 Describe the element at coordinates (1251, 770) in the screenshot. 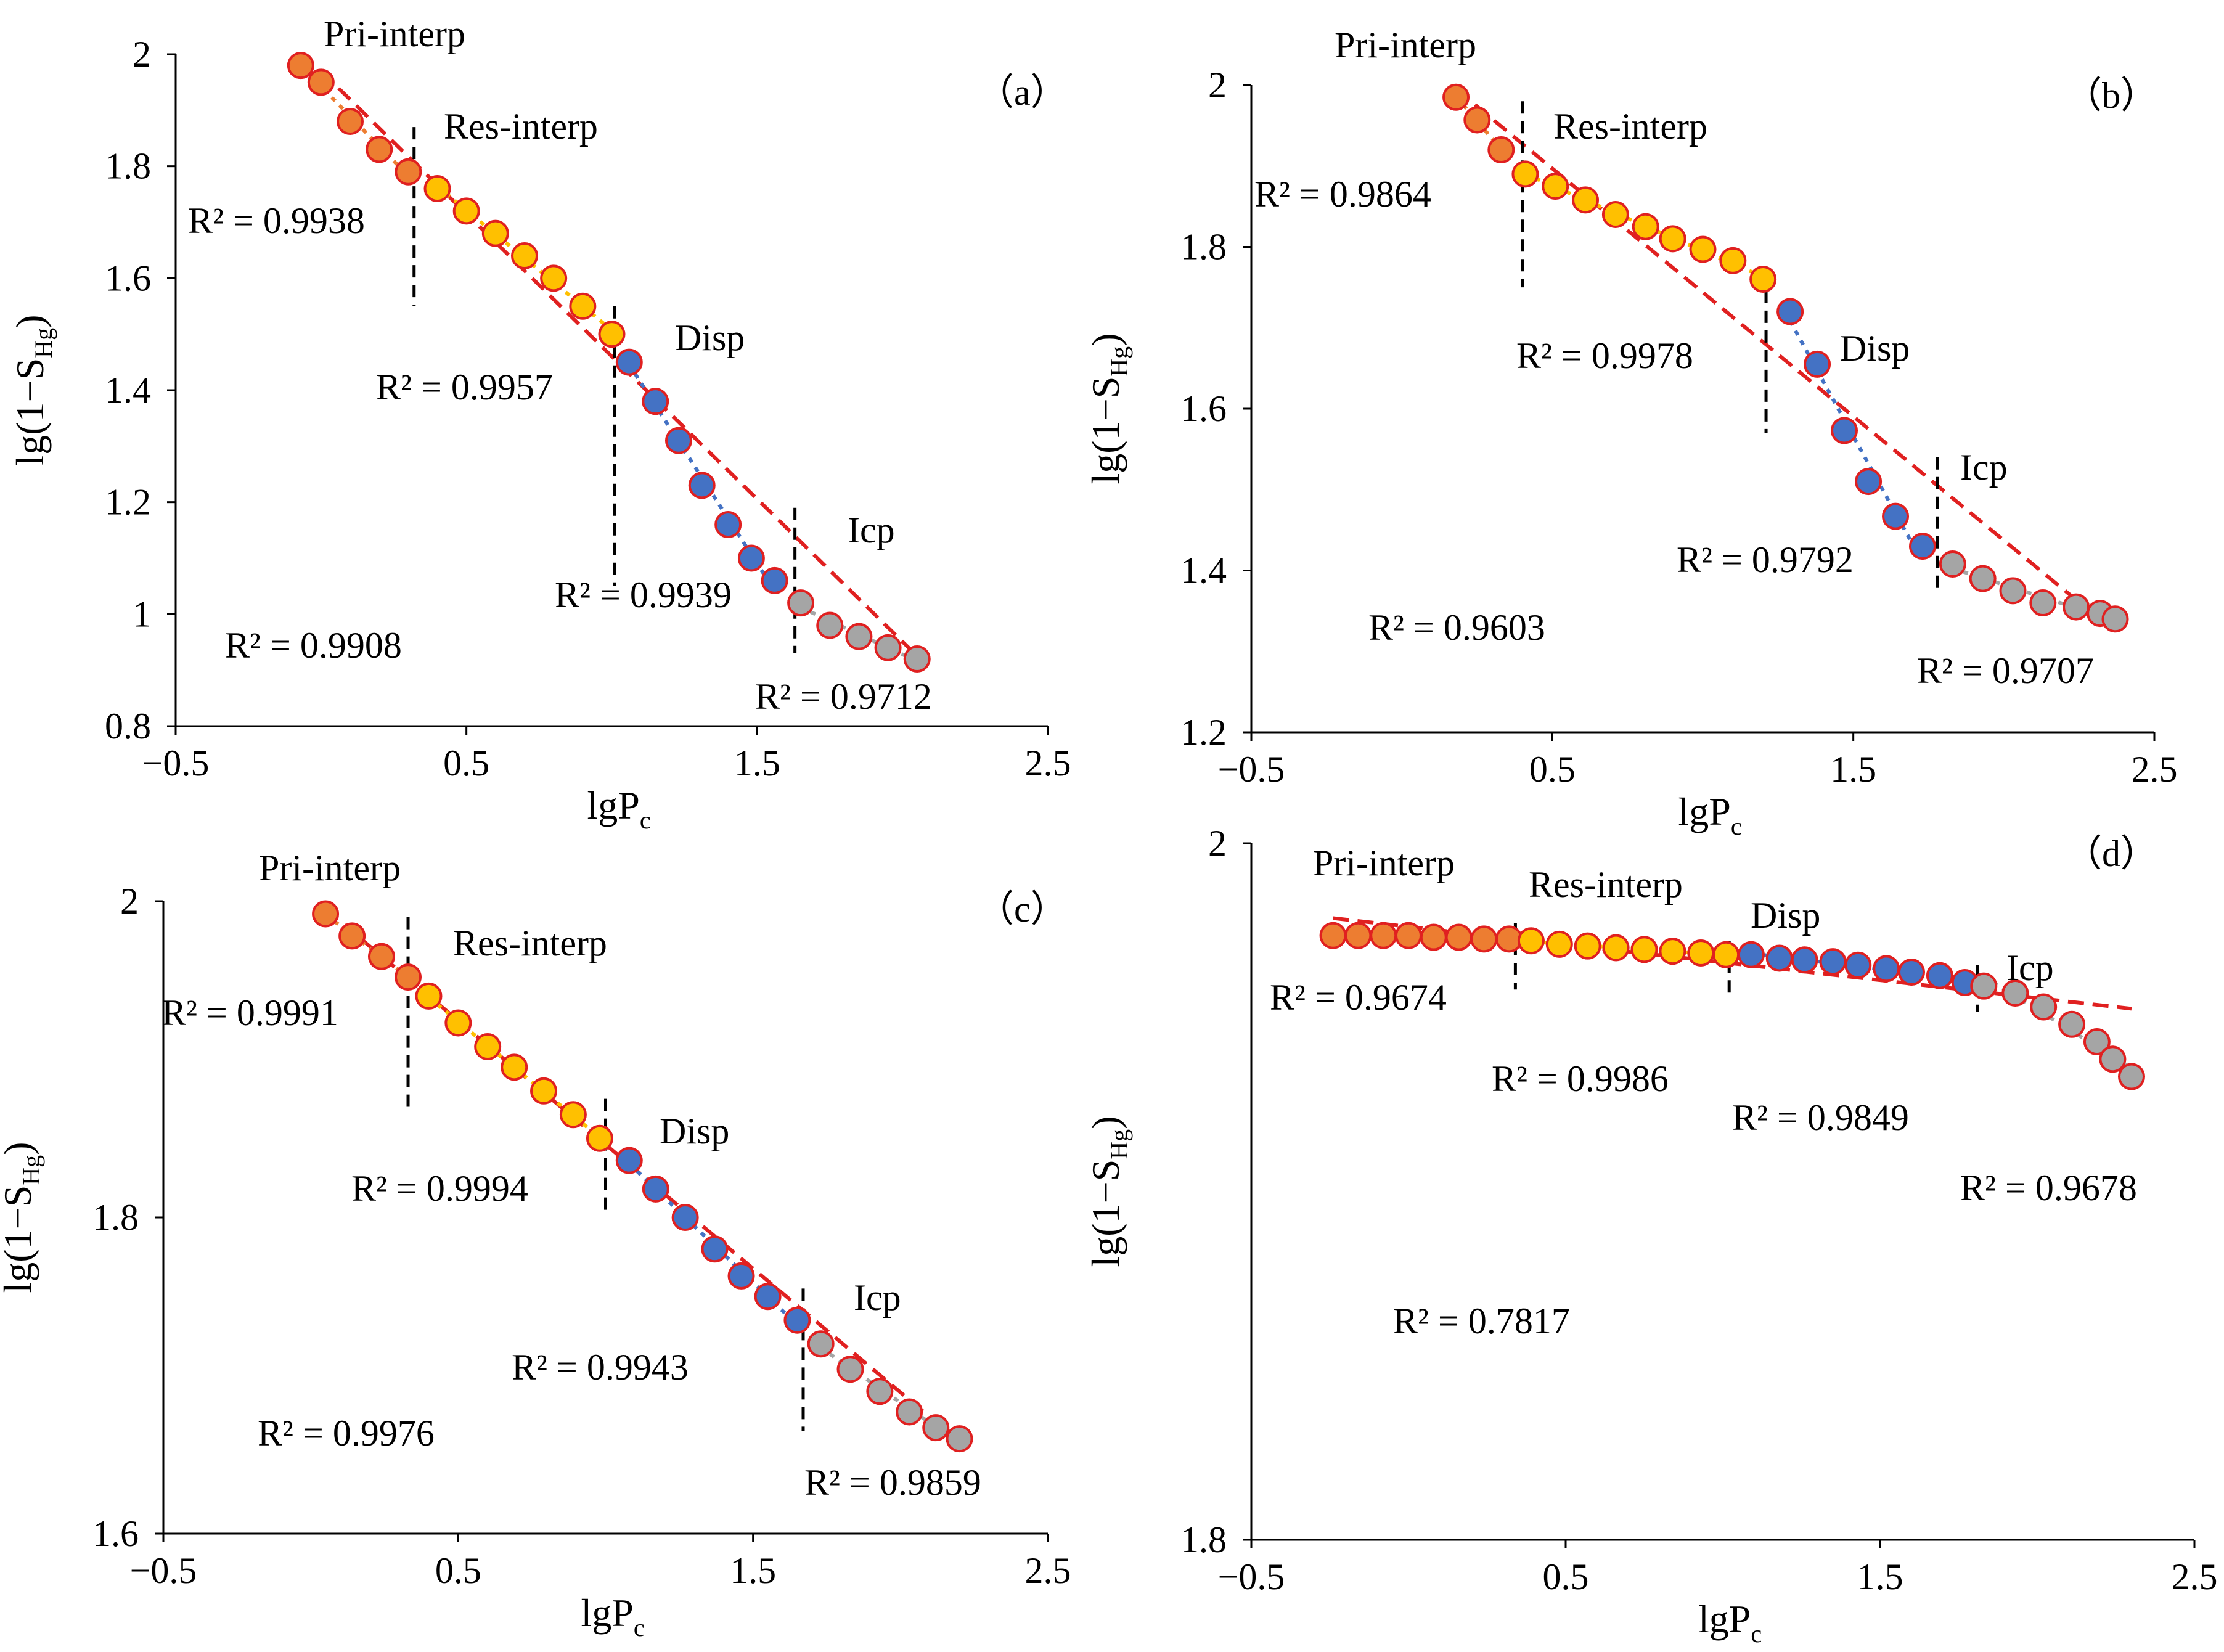

I see `x-tick-label: −0.5` at that location.